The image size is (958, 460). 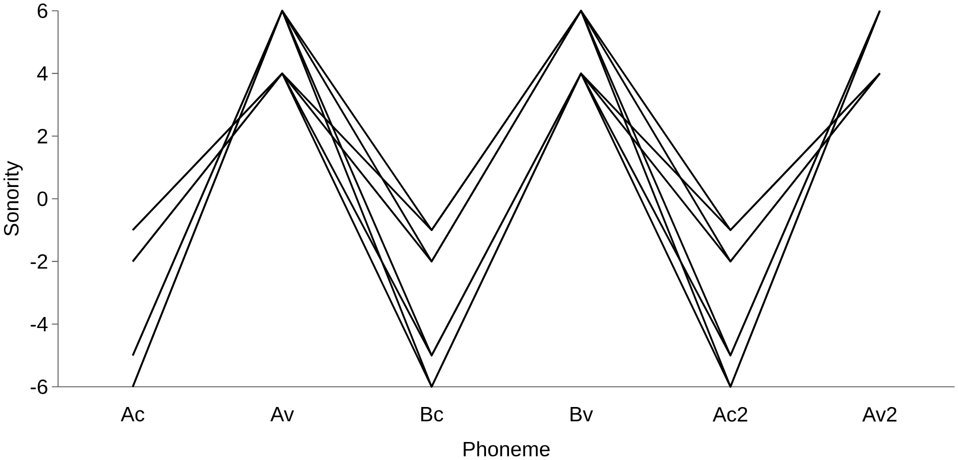 I want to click on x-tick-label: Ac2, so click(x=730, y=414).